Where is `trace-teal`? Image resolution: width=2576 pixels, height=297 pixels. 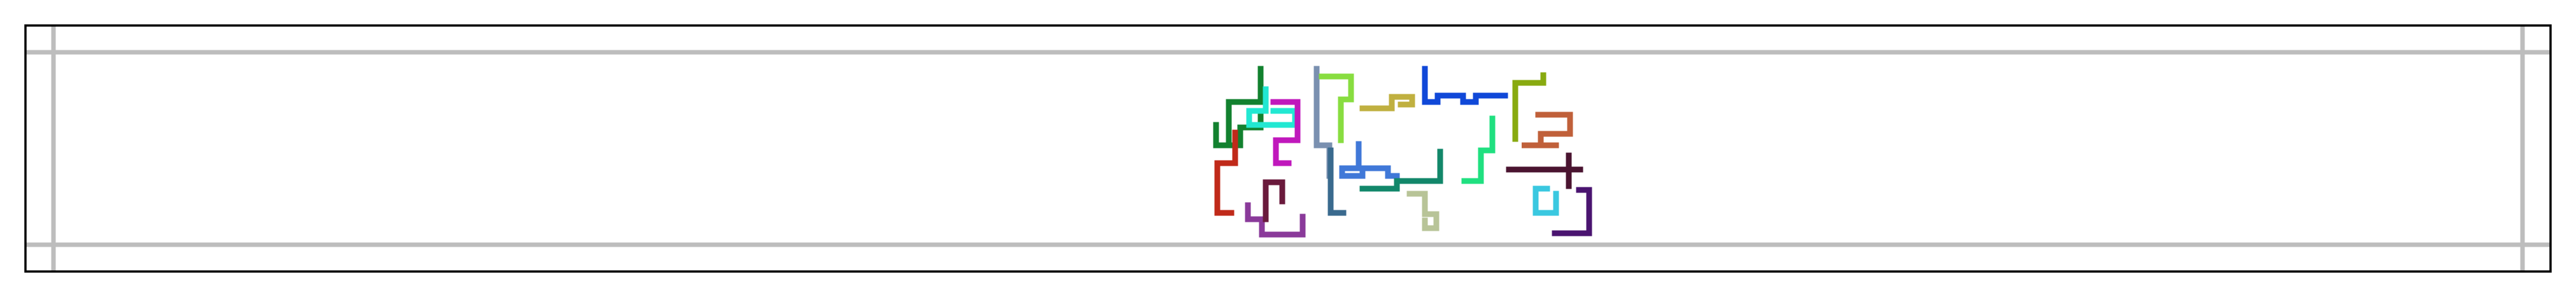 trace-teal is located at coordinates (1401, 170).